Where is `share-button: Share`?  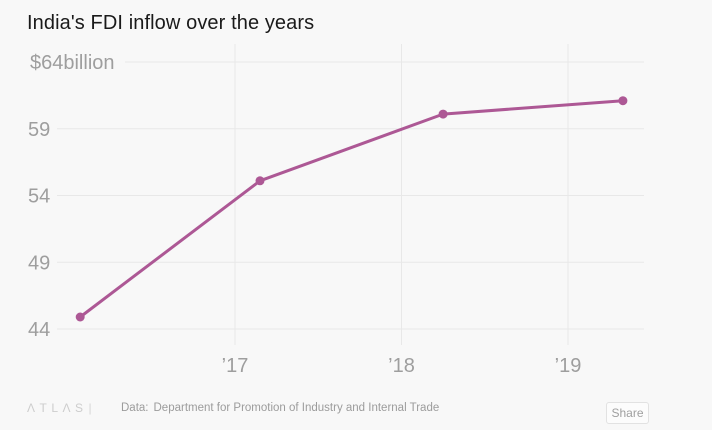
share-button: Share is located at coordinates (627, 413).